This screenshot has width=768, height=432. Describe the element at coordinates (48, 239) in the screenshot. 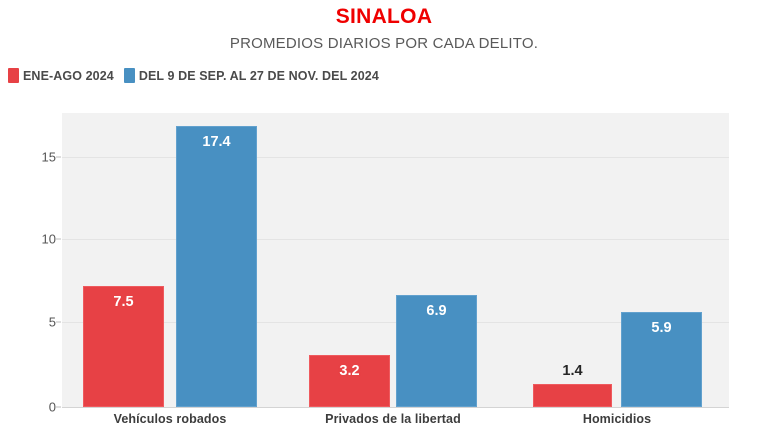

I see `y-tick-label-10: 10` at that location.